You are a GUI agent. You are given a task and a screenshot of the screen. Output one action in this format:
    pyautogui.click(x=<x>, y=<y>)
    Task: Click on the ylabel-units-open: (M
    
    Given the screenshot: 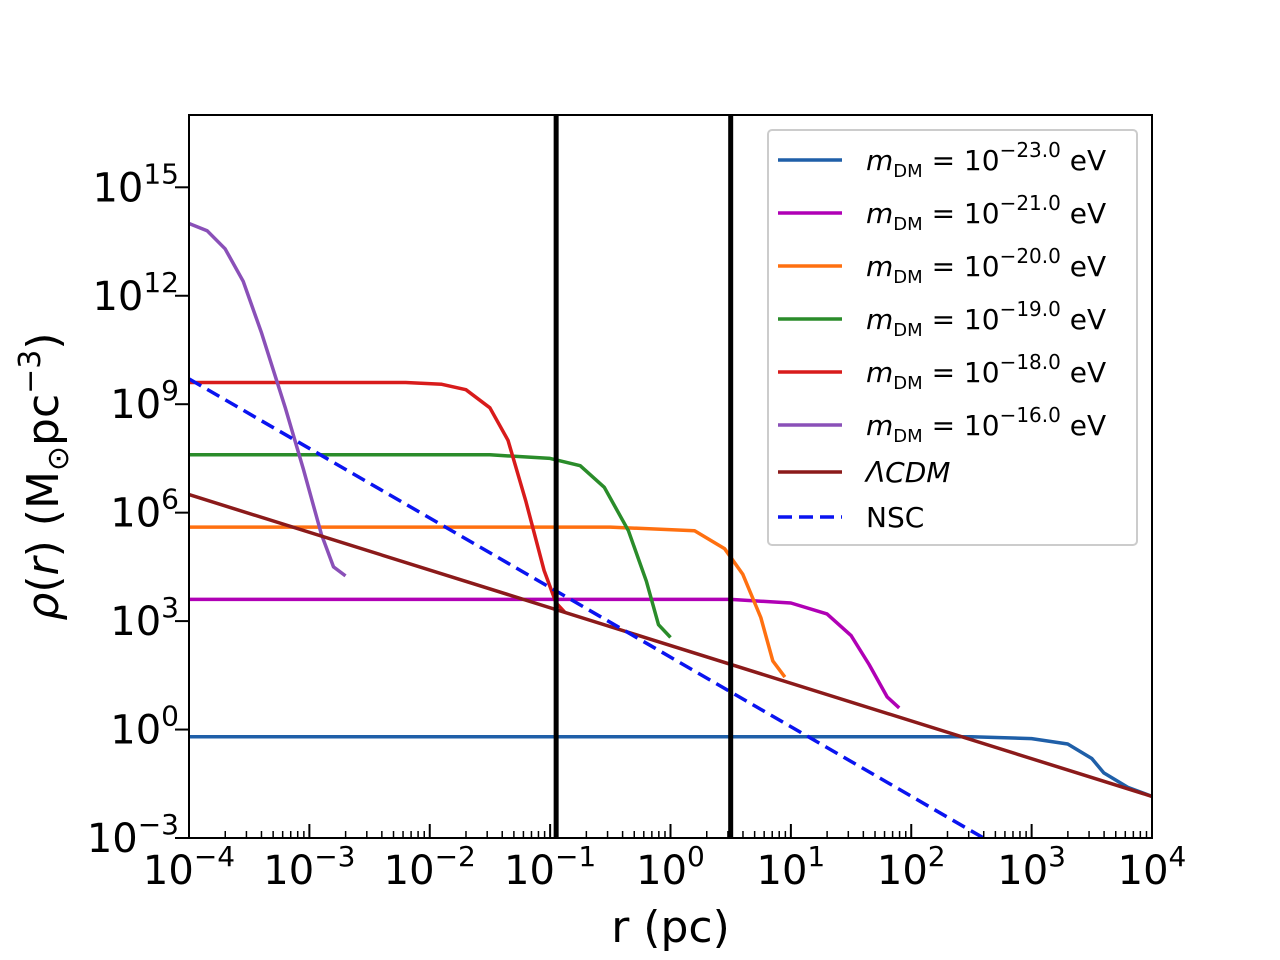 What is the action you would take?
    pyautogui.click(x=43, y=505)
    